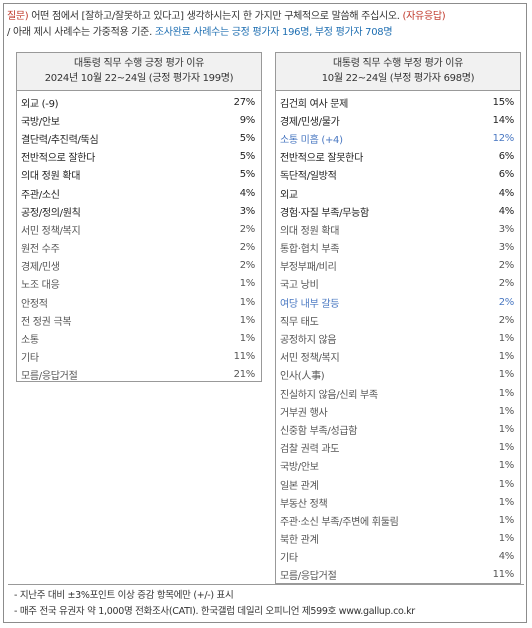  I want to click on reason-label: 독단적/일방적, so click(308, 177).